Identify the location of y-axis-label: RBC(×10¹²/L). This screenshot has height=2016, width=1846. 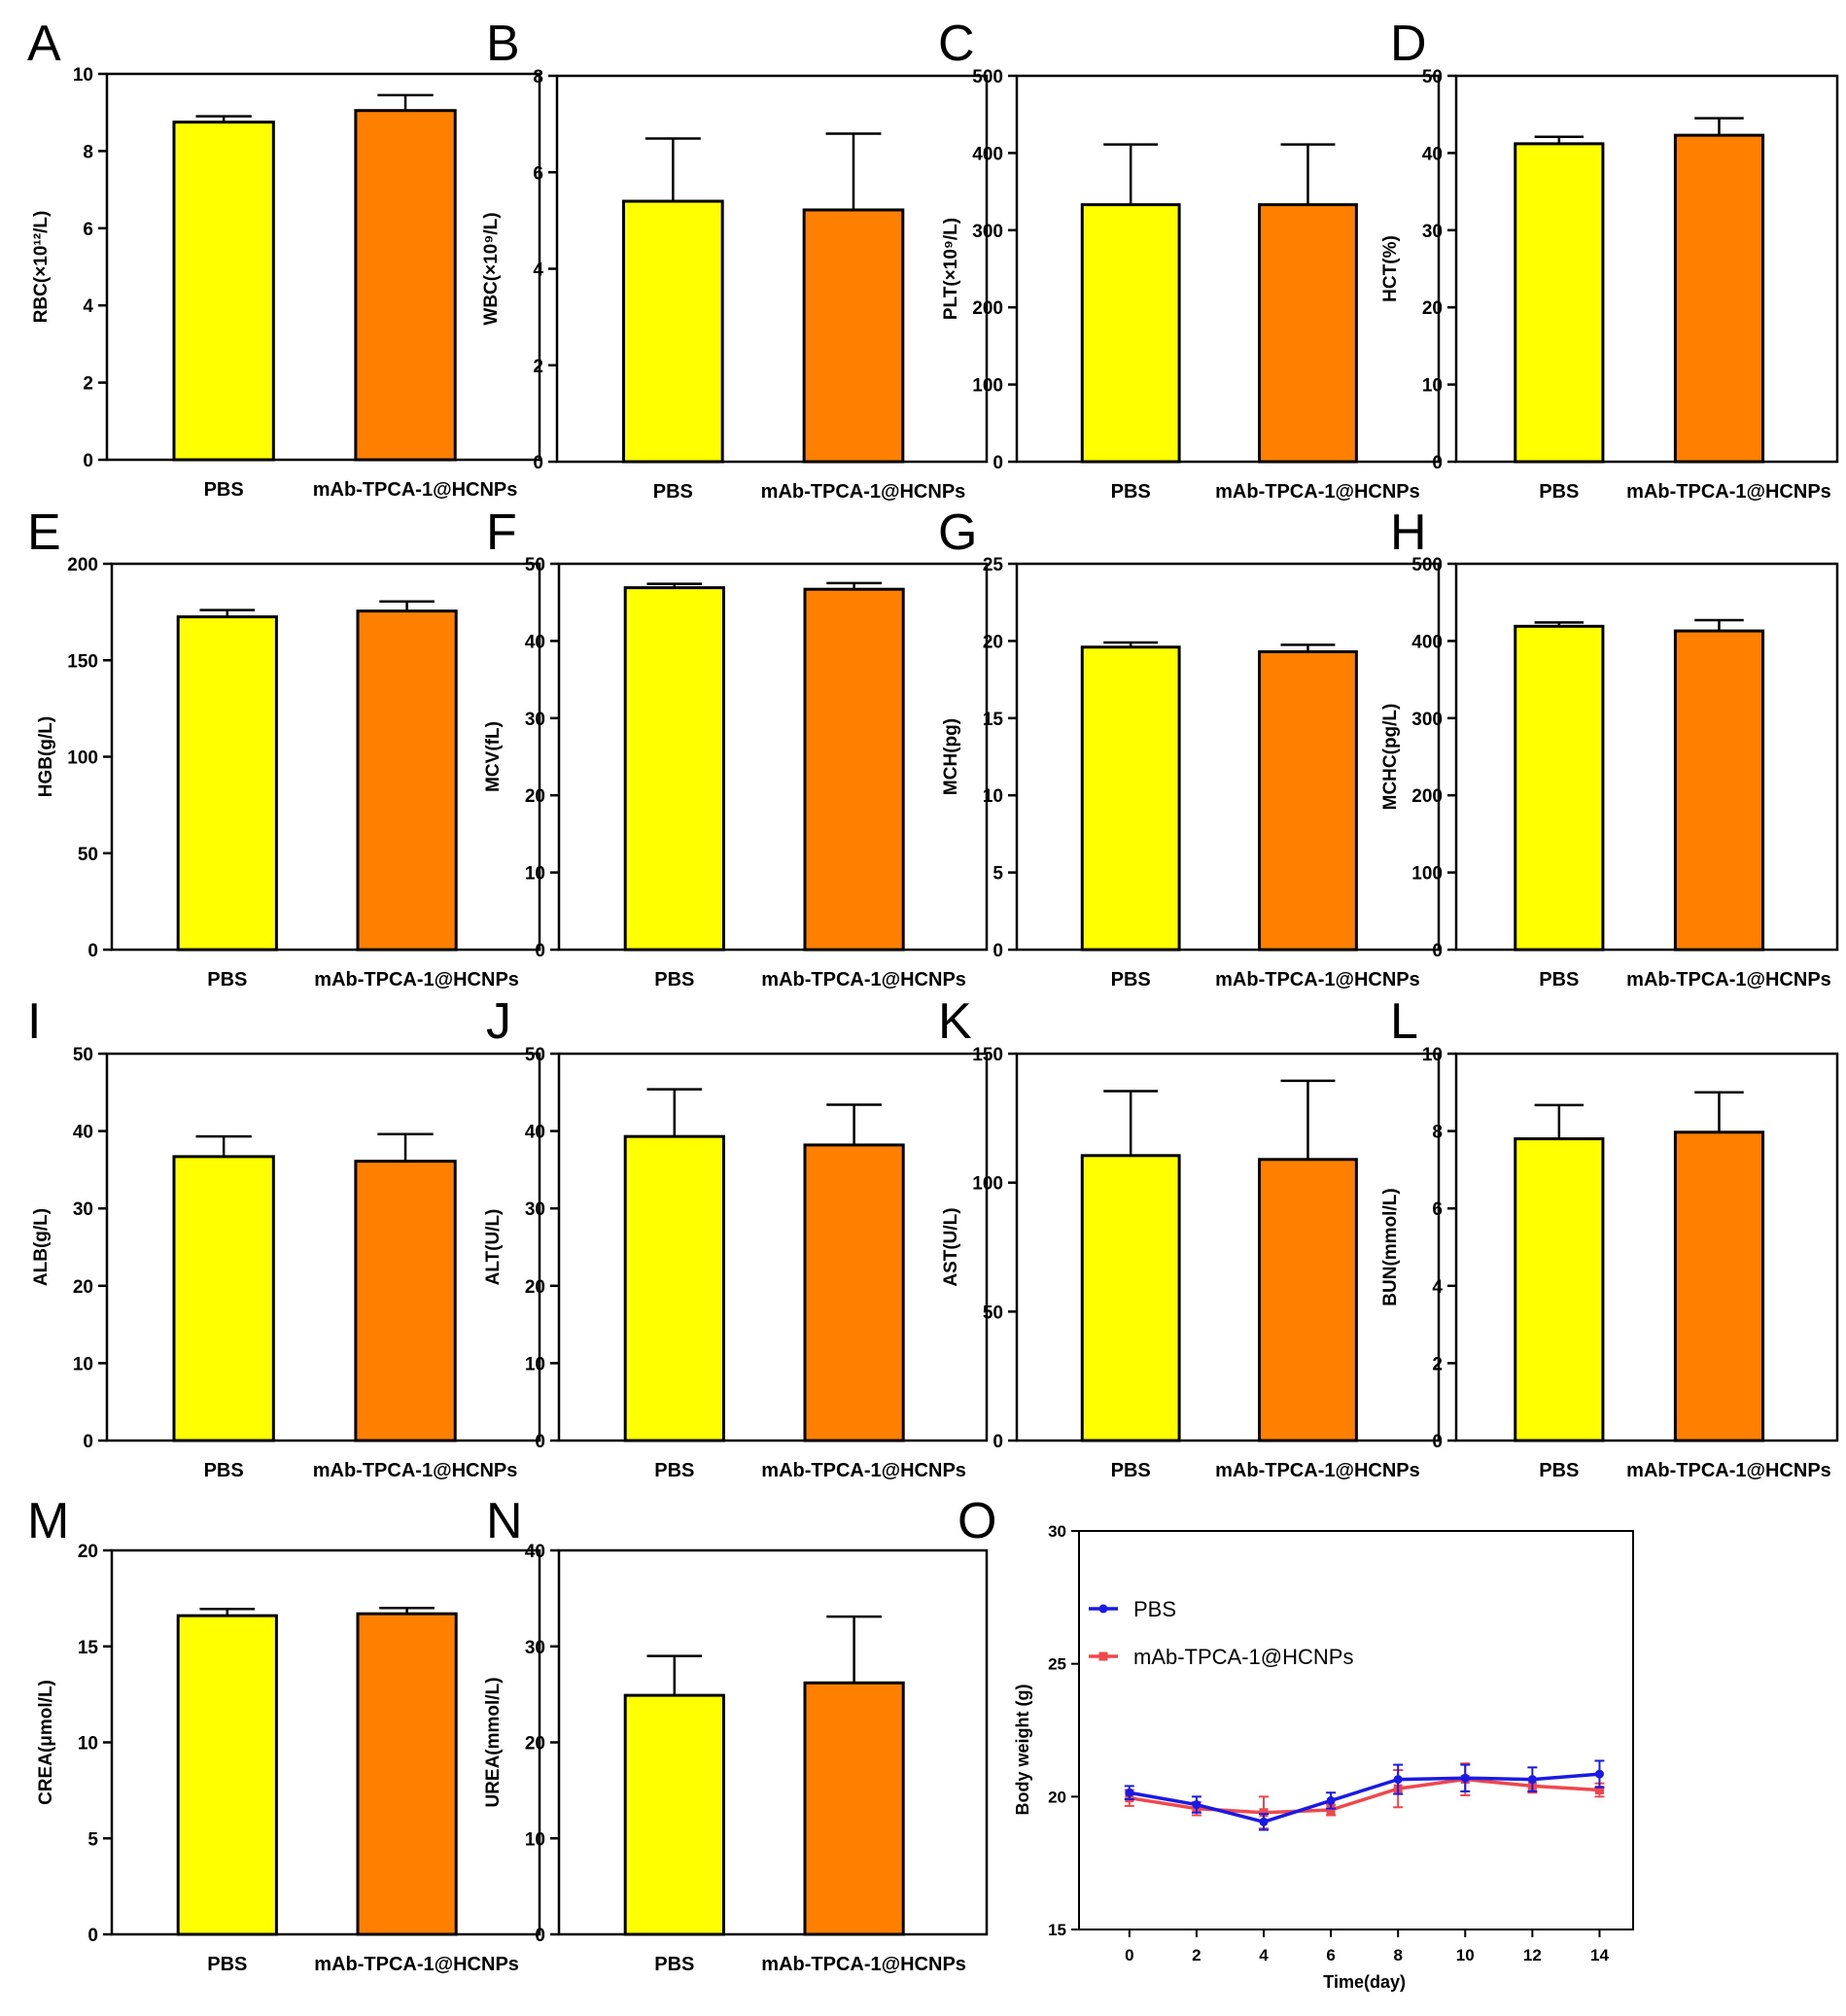
(41, 267).